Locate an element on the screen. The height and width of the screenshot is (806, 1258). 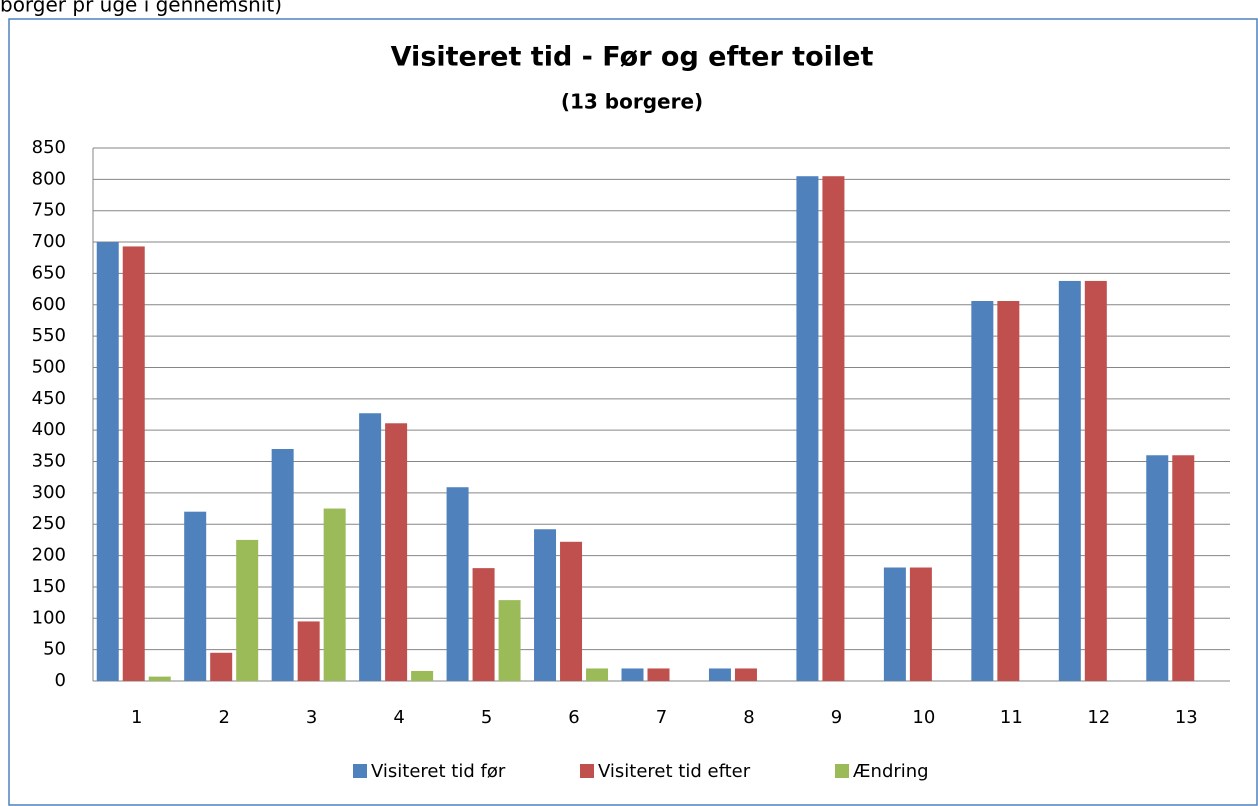
y-tick-label: 50 is located at coordinates (54, 649).